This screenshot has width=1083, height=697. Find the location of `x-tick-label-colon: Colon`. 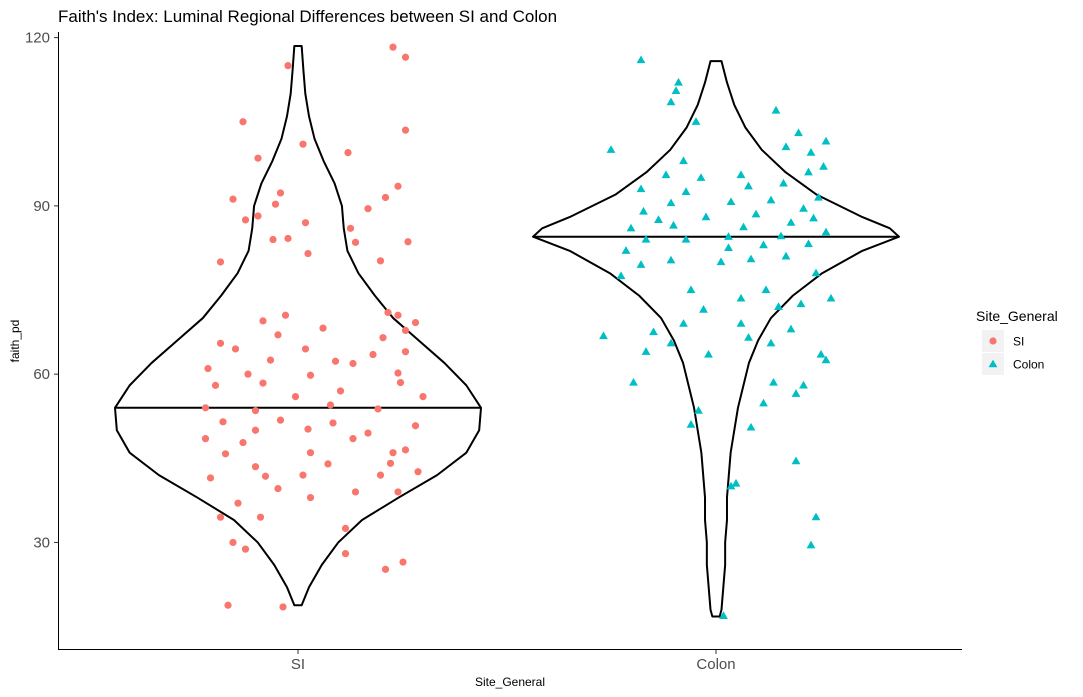

x-tick-label-colon: Colon is located at coordinates (715, 664).